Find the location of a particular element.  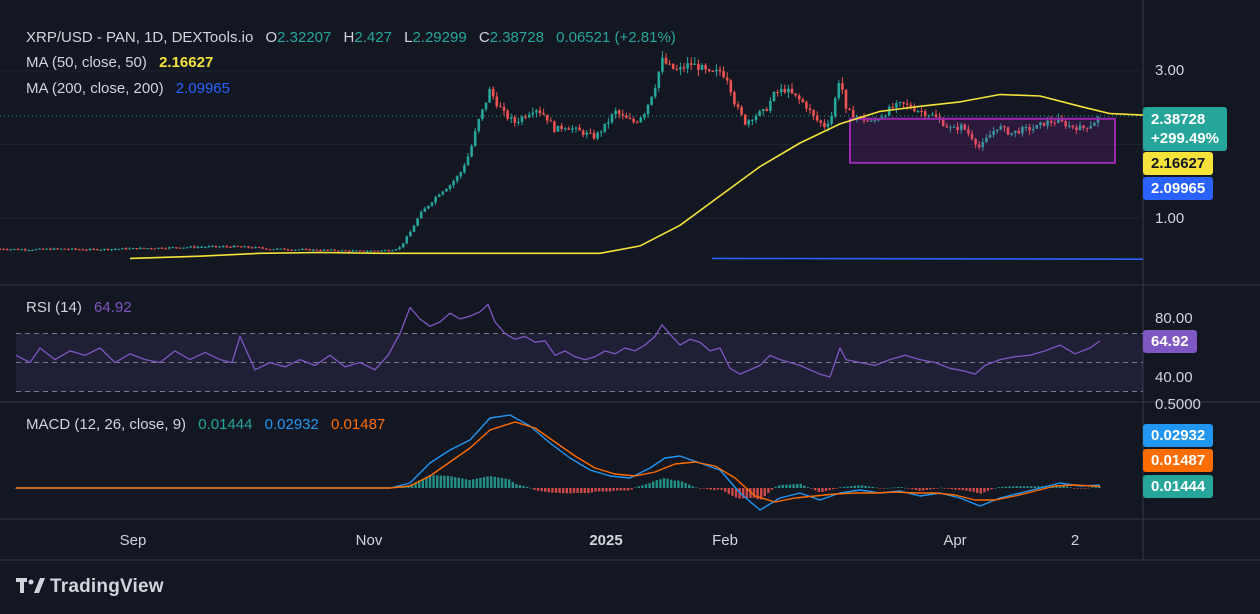

tradingview-brand: TradingView is located at coordinates (90, 587).